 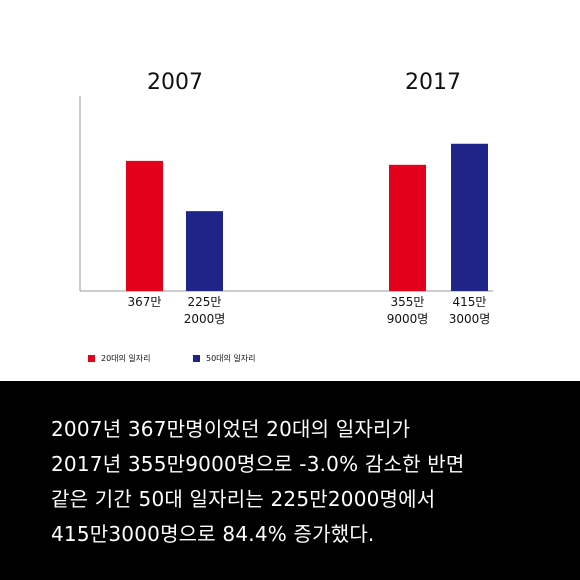 What do you see at coordinates (470, 319) in the screenshot?
I see `bar-label-2017-50s-line2: 3000명` at bounding box center [470, 319].